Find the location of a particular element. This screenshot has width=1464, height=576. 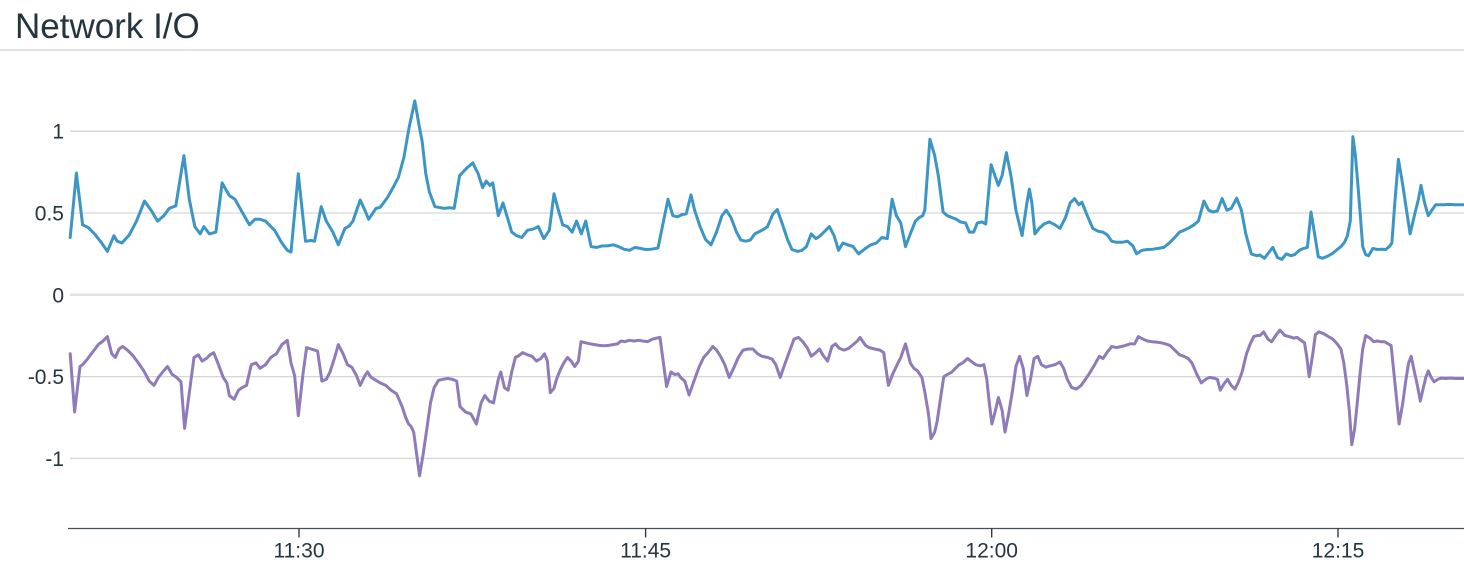

svg-text: -1 is located at coordinates (54, 459).